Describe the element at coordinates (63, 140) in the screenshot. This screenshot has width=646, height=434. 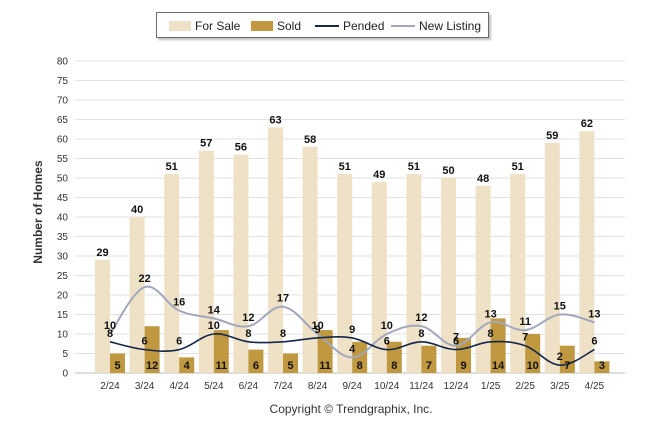
I see `y-tick-label: 60` at that location.